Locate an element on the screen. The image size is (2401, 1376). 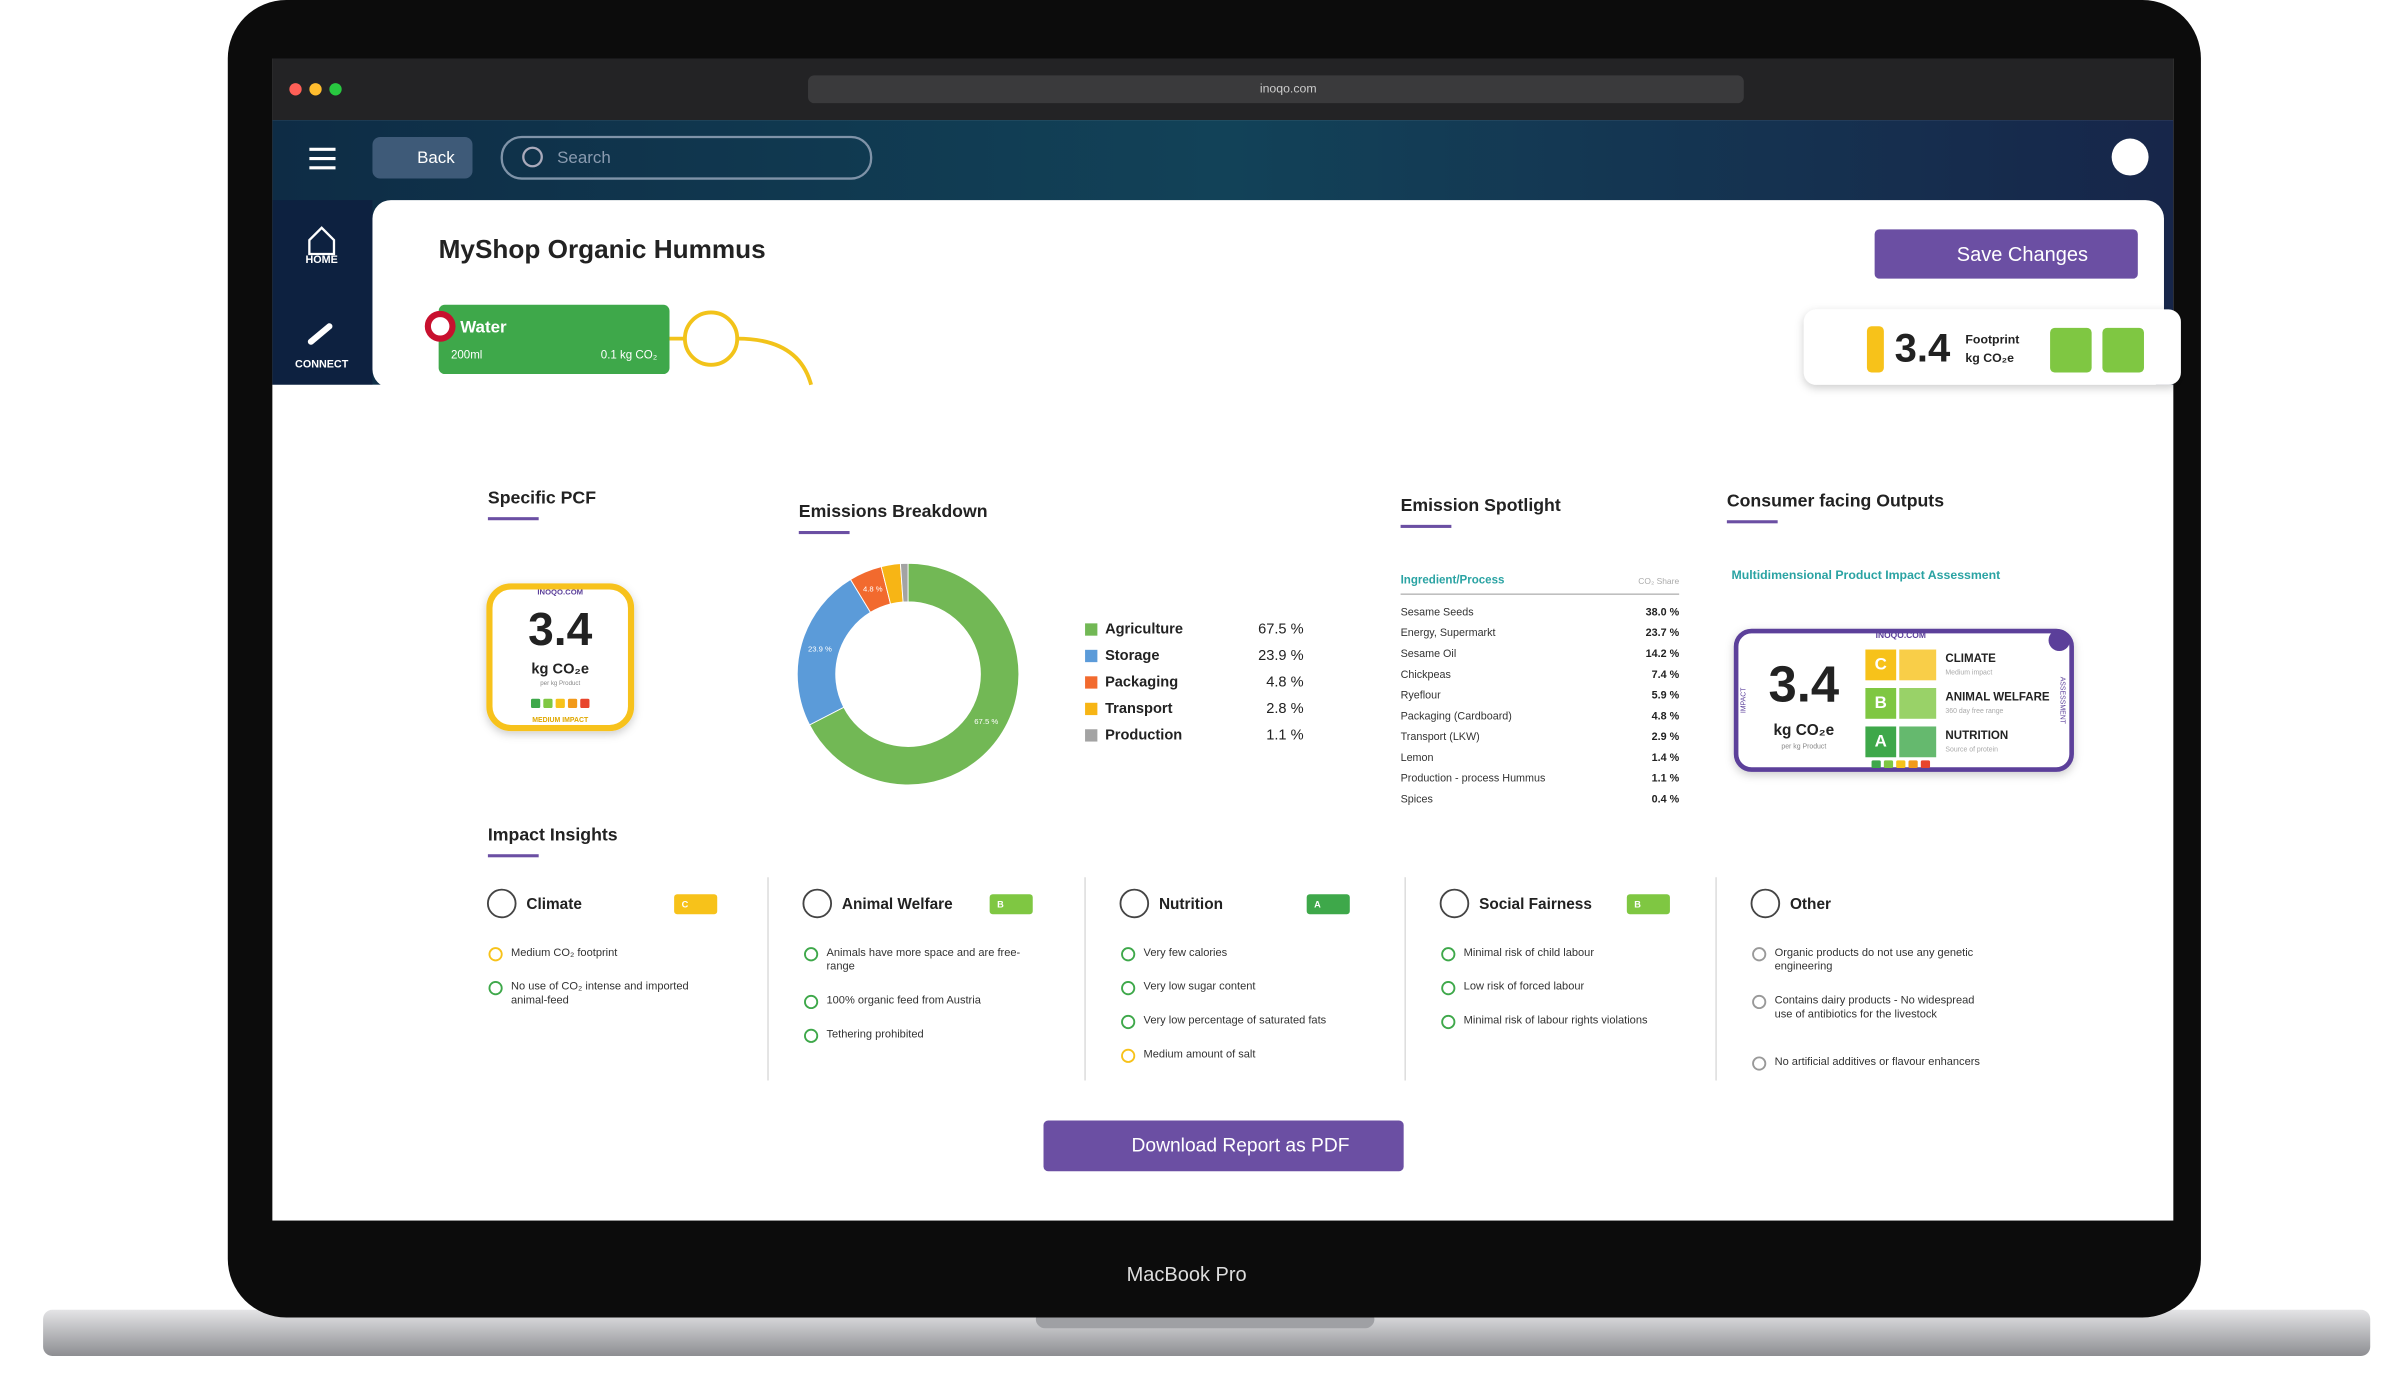
pcf-unit: kg CO₂e is located at coordinates (560, 669).